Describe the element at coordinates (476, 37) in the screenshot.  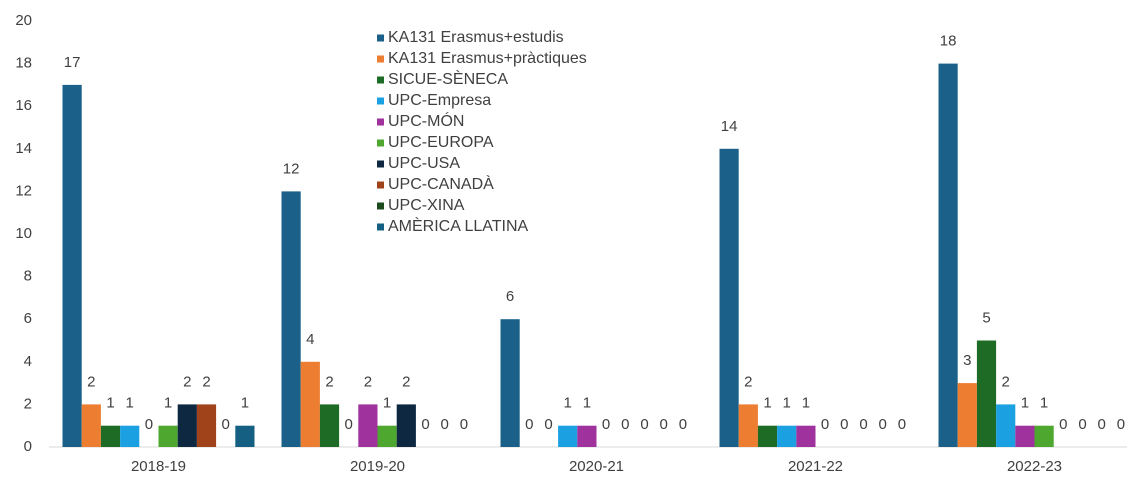
I see `legend-label: KA131 Erasmus+estudis` at that location.